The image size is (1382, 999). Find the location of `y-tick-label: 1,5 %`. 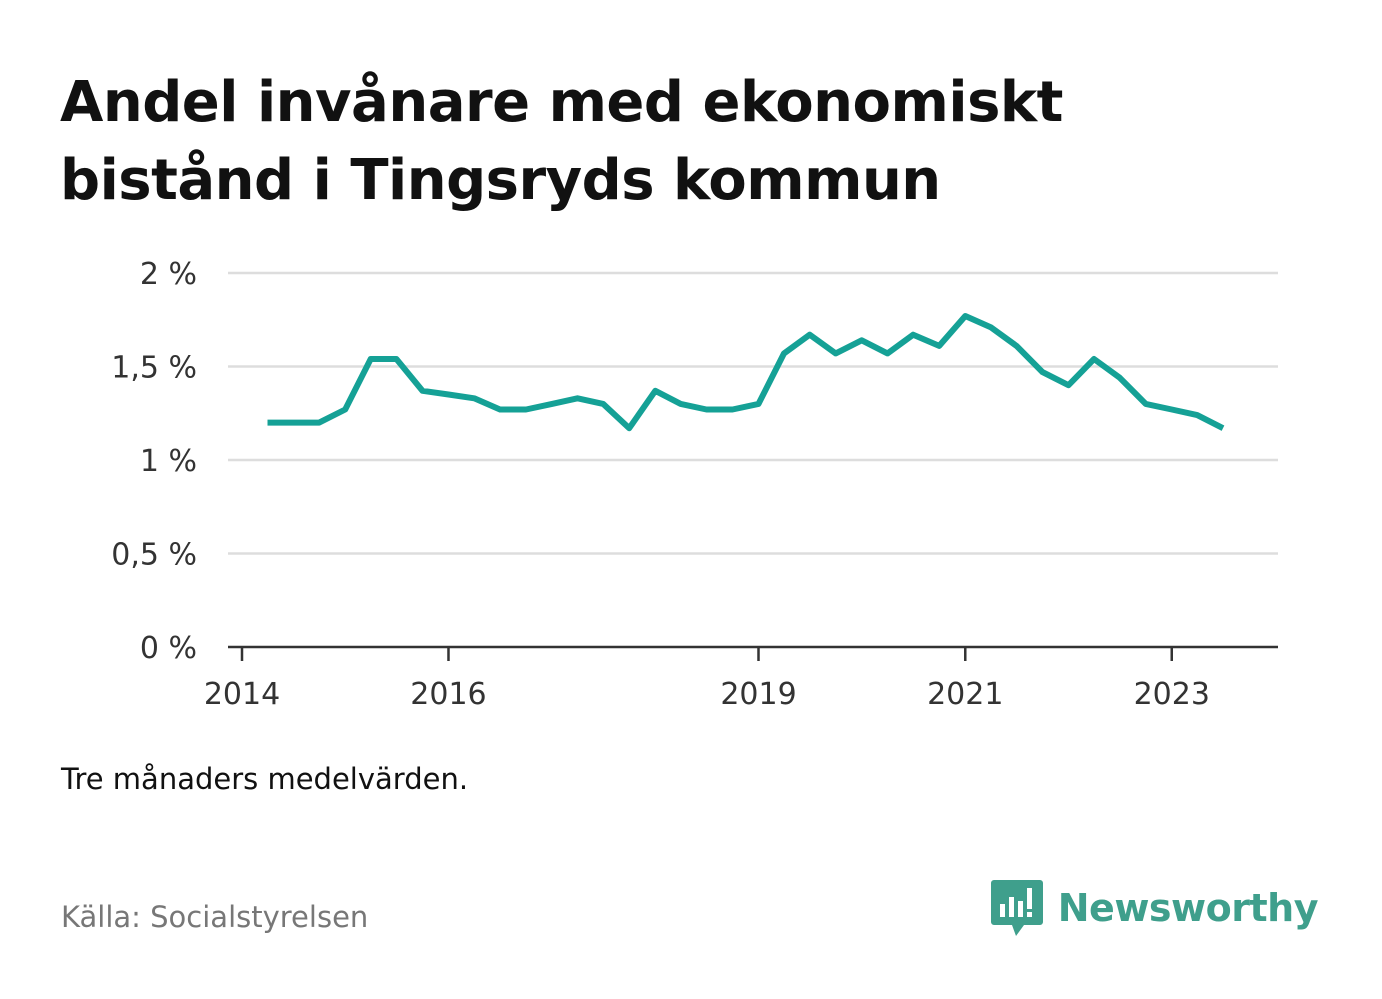

y-tick-label: 1,5 % is located at coordinates (154, 368).